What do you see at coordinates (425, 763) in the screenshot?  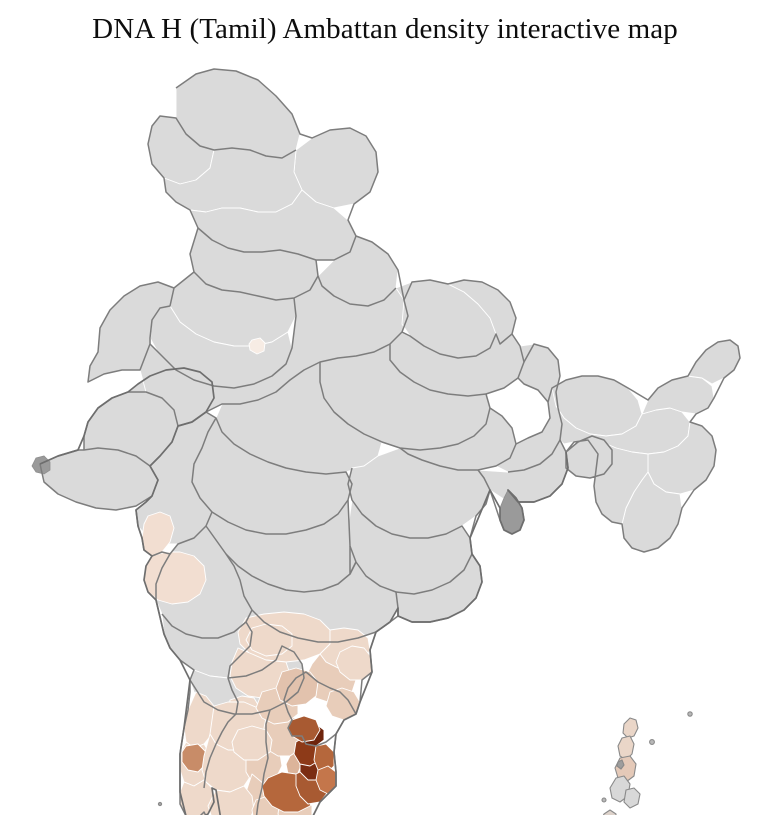 I see `islands-layer` at bounding box center [425, 763].